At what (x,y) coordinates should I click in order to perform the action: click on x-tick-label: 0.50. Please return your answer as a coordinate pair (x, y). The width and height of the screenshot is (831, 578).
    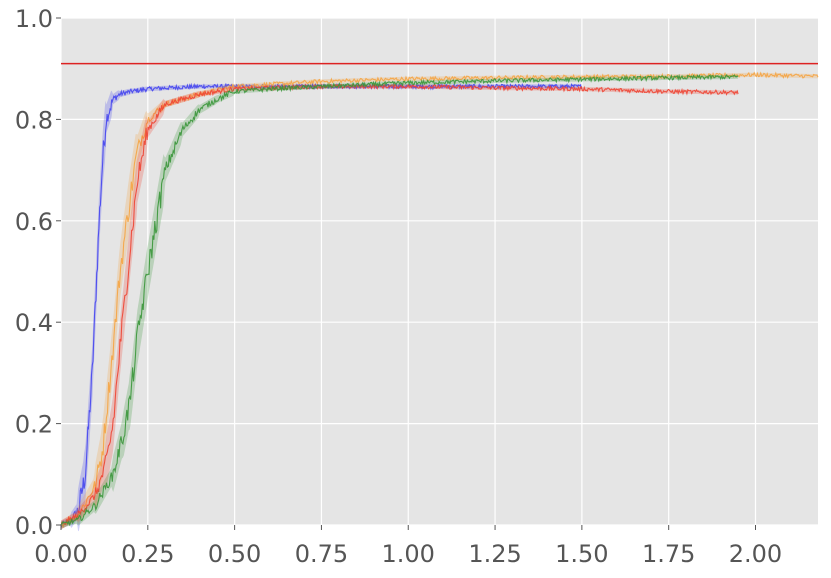
    Looking at the image, I should click on (234, 554).